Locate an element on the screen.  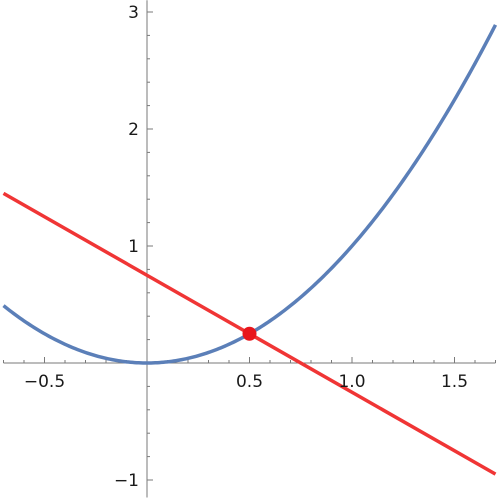
y-tick-label: 3 is located at coordinates (133, 13).